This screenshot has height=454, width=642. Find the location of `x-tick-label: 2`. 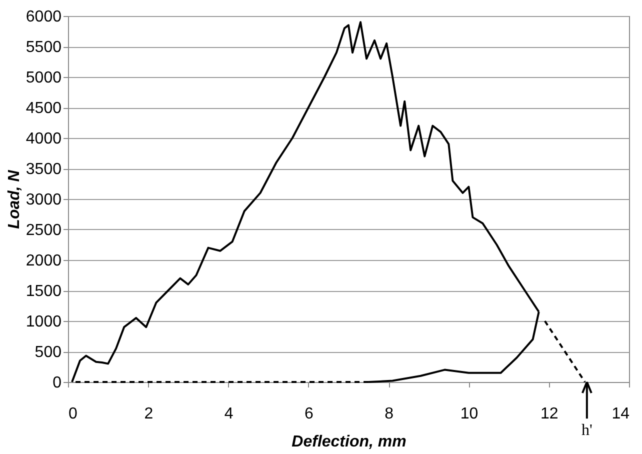

x-tick-label: 2 is located at coordinates (149, 414).